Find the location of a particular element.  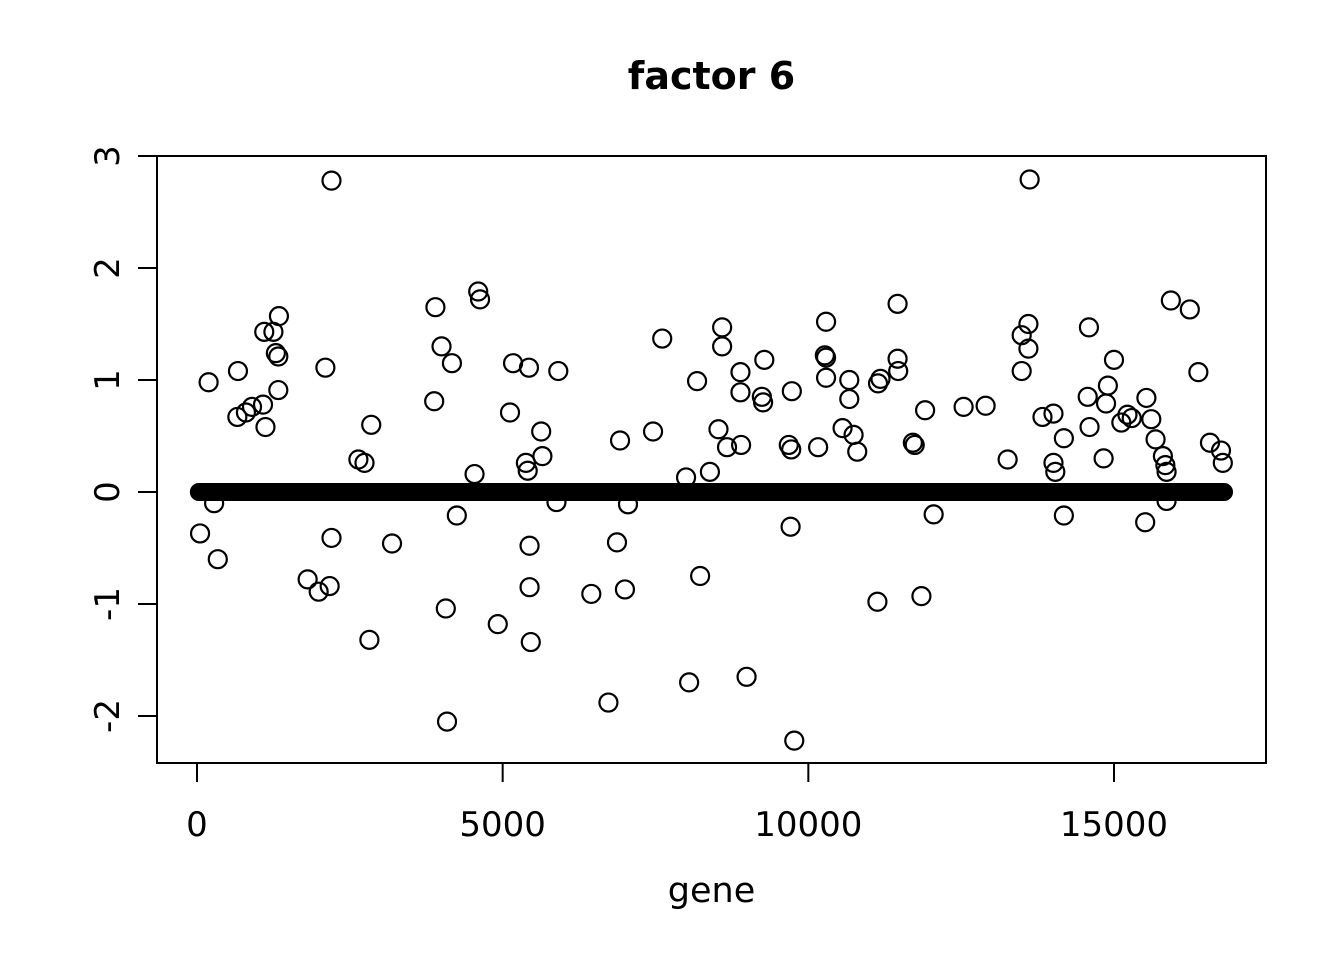

y-tick-label: -1 is located at coordinates (108, 604).